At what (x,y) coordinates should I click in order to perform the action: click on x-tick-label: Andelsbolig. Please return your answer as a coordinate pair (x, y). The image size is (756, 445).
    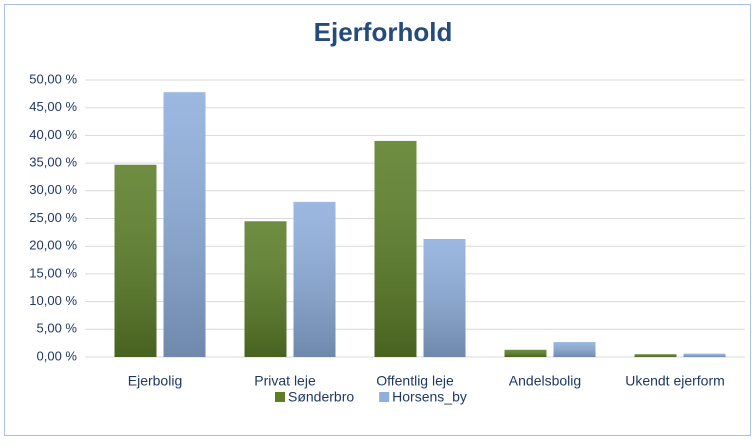
    Looking at the image, I should click on (545, 381).